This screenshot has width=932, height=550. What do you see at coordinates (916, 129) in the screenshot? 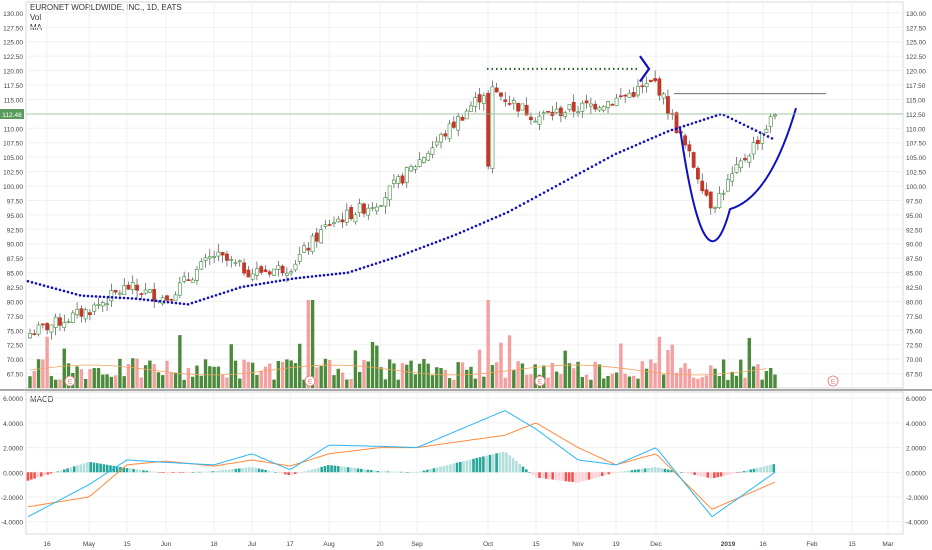
I see `price-tick-right: 110.00` at bounding box center [916, 129].